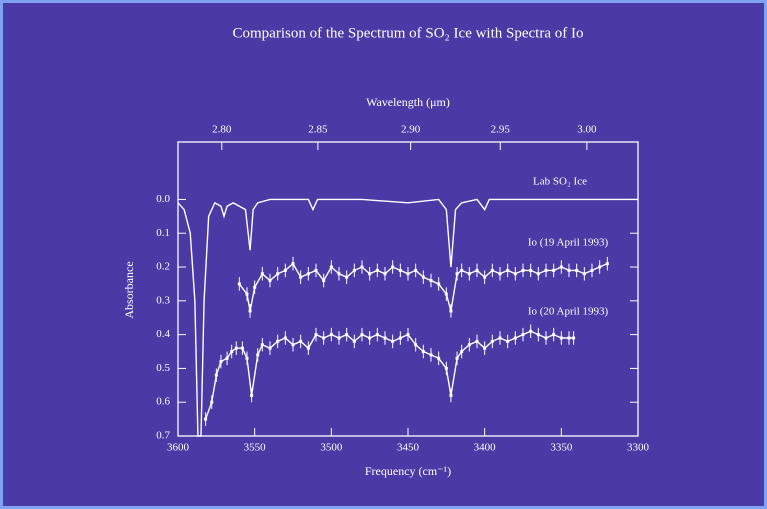 The image size is (767, 509). What do you see at coordinates (560, 182) in the screenshot?
I see `series-label: Lab SO₂ Ice` at bounding box center [560, 182].